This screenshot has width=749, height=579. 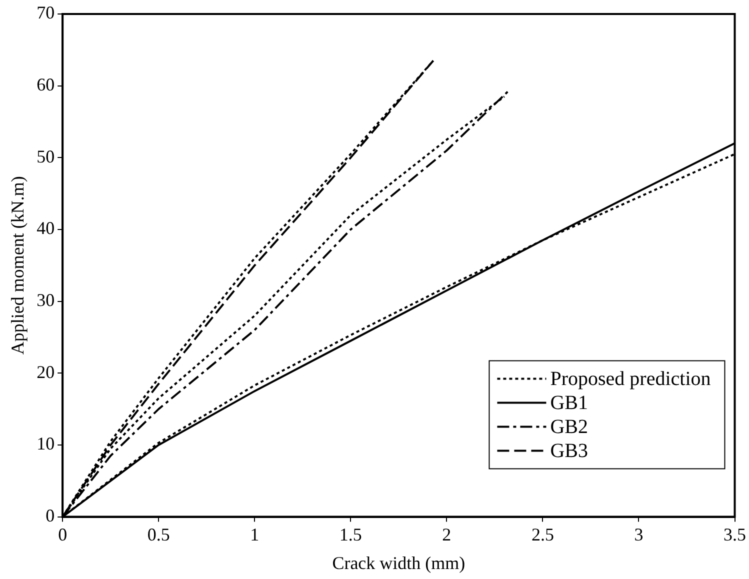 I want to click on y-tick-label: 70, so click(x=45, y=12).